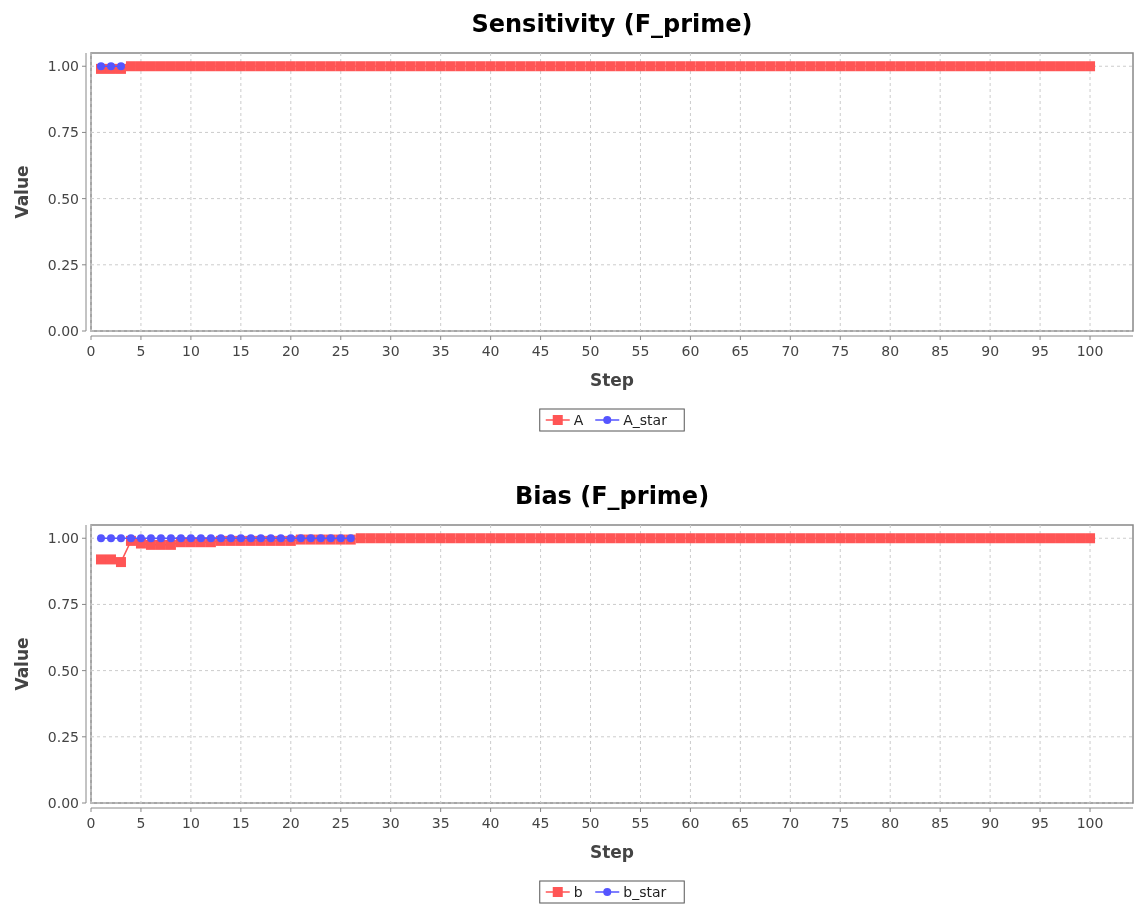 Image resolution: width=1135 pixels, height=907 pixels. What do you see at coordinates (578, 892) in the screenshot?
I see `legend-label: b` at bounding box center [578, 892].